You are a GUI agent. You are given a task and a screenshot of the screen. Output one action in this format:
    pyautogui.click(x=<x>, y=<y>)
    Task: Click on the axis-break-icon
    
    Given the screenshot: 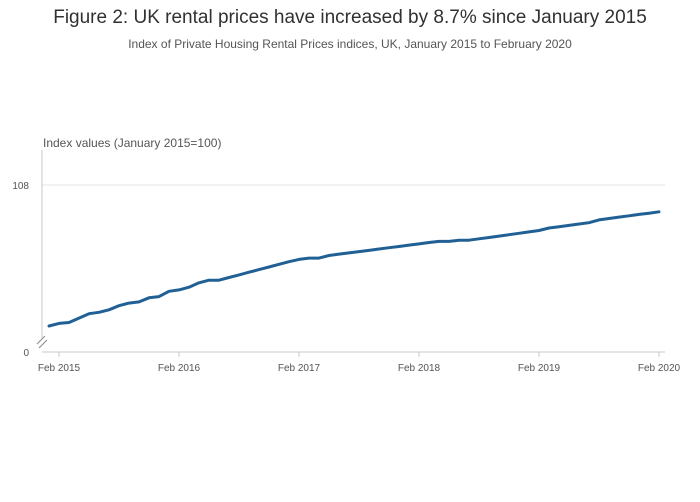 What is the action you would take?
    pyautogui.click(x=42, y=342)
    